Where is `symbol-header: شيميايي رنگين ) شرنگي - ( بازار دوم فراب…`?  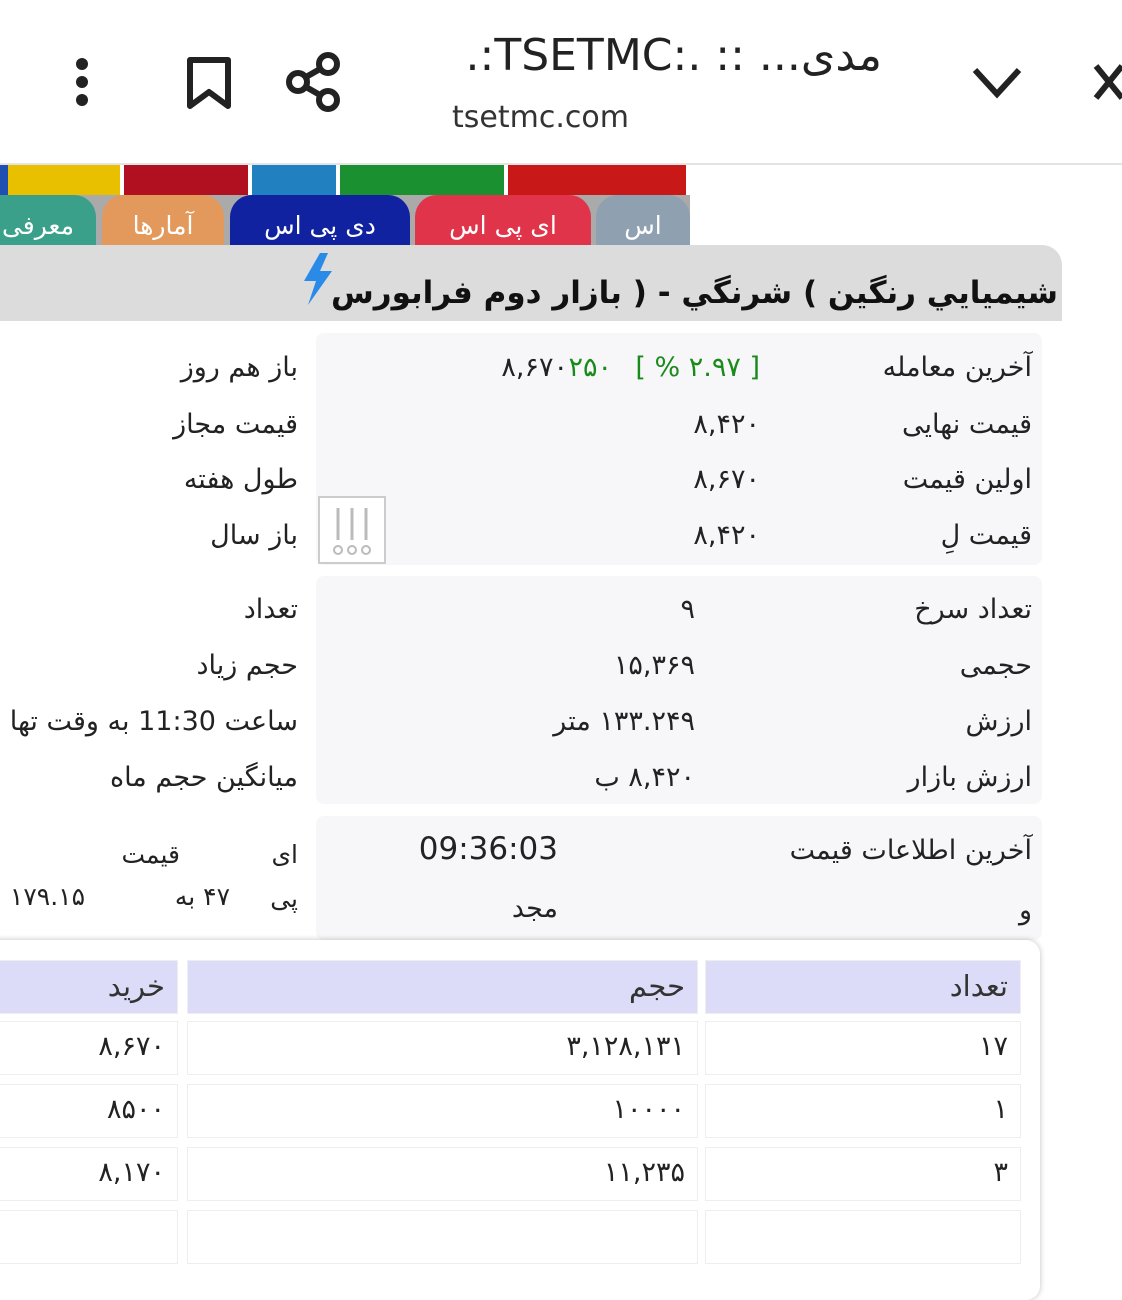 symbol-header: شيميايي رنگين ) شرنگي - ( بازار دوم فراب… is located at coordinates (531, 283).